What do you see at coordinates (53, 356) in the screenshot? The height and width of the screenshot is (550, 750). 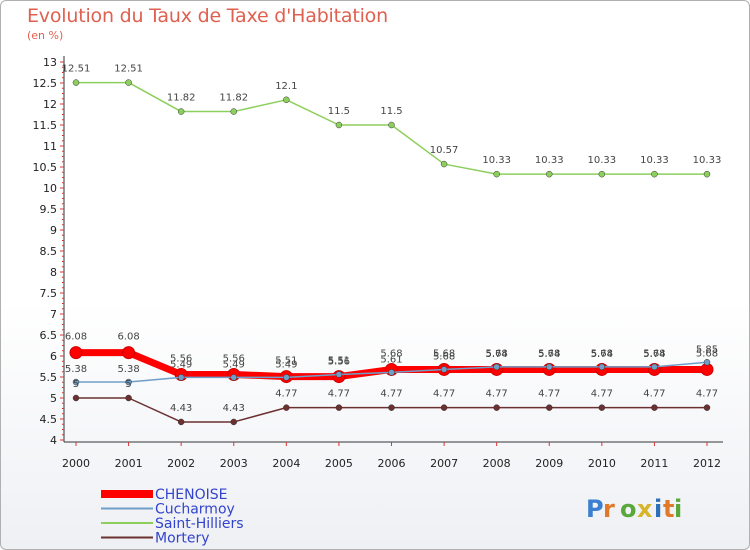 I see `y-tick-label: 6` at bounding box center [53, 356].